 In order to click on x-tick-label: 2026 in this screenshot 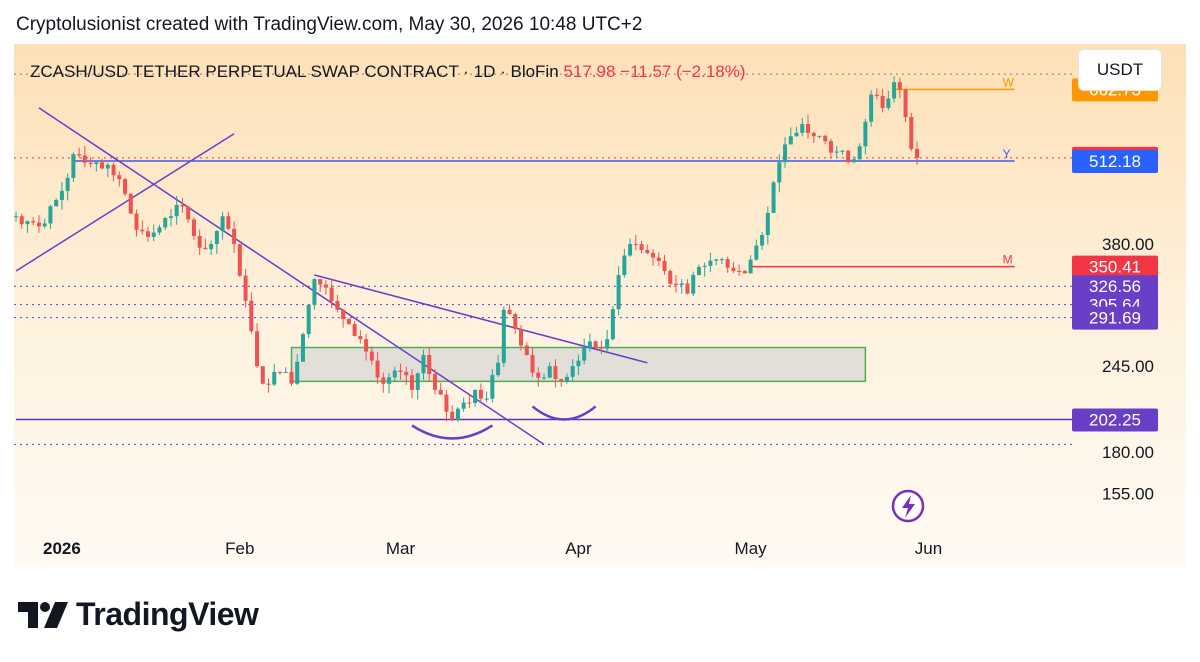, I will do `click(62, 548)`.